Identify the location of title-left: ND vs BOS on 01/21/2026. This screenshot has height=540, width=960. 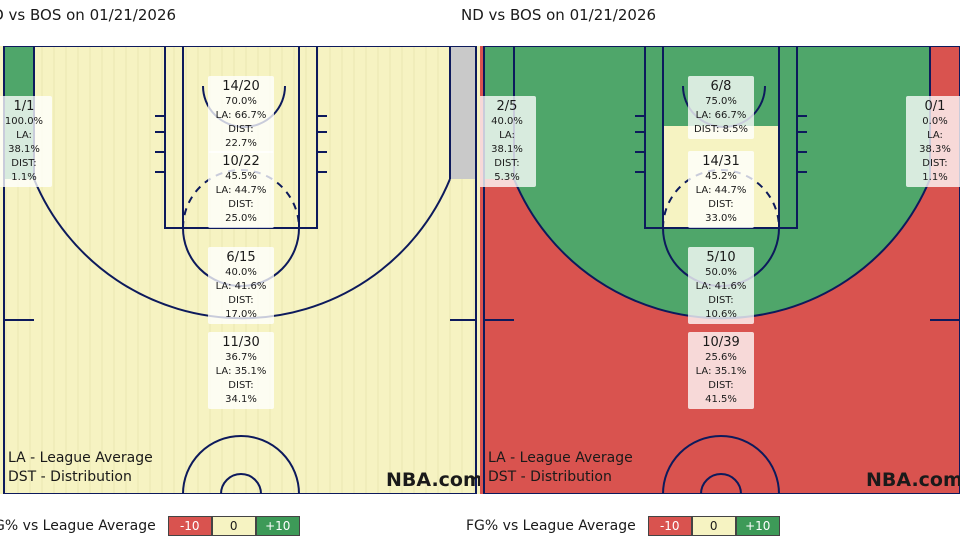
(88, 15).